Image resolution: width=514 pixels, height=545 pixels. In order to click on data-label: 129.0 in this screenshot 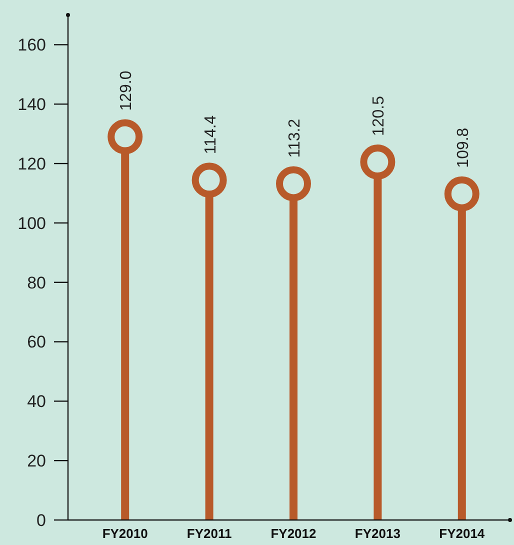, I will do `click(127, 90)`.